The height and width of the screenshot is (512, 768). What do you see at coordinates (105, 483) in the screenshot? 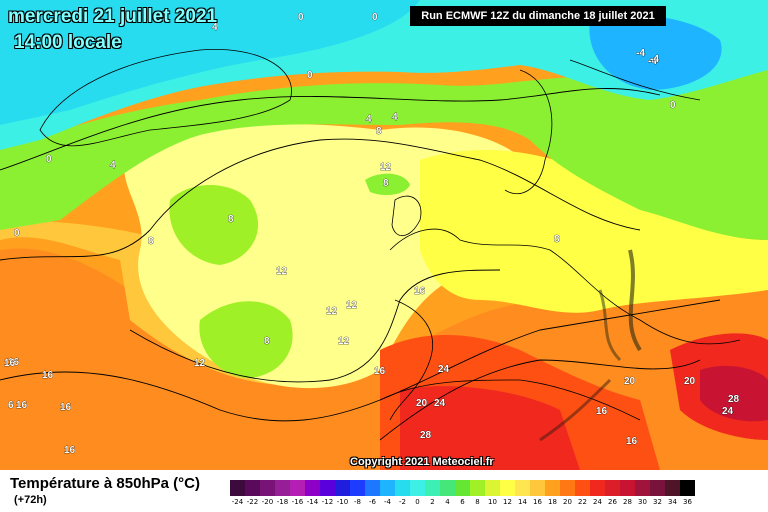
I see `legend-title: Température à 850hPa (°C)` at bounding box center [105, 483].